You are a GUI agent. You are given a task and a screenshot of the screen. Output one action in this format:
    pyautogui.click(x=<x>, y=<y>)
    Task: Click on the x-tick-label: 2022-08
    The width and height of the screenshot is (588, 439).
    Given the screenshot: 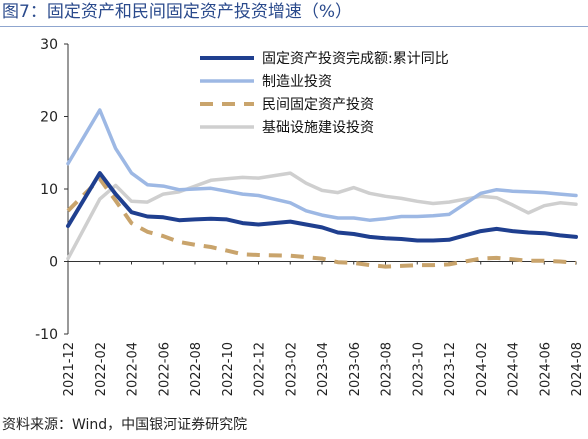 What is the action you would take?
    pyautogui.click(x=196, y=369)
    